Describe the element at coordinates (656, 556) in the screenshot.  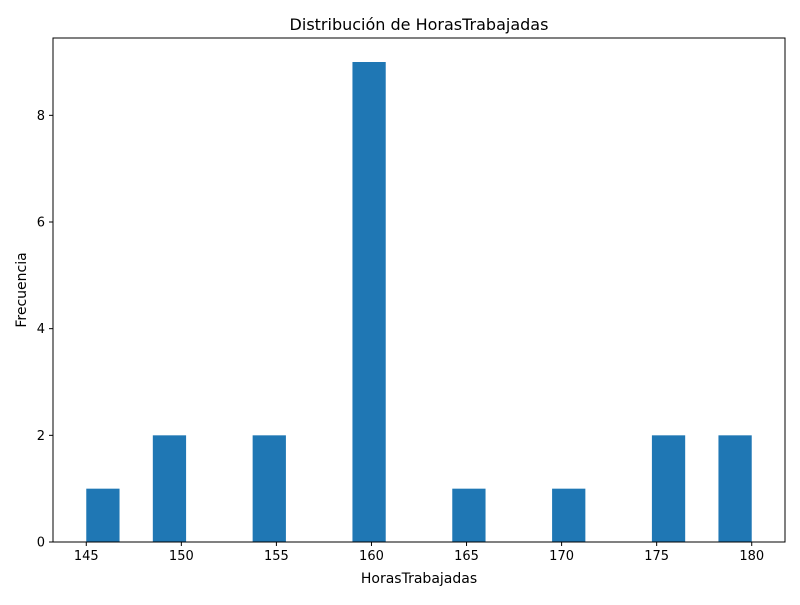
I see `x-tick-label: 175` at that location.